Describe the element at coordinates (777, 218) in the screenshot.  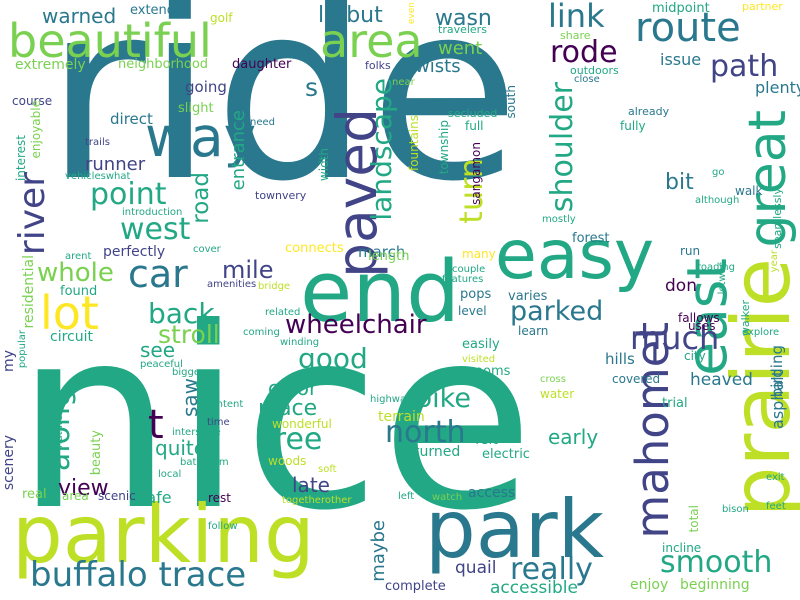
I see `cloud-word: seamlessly` at that location.